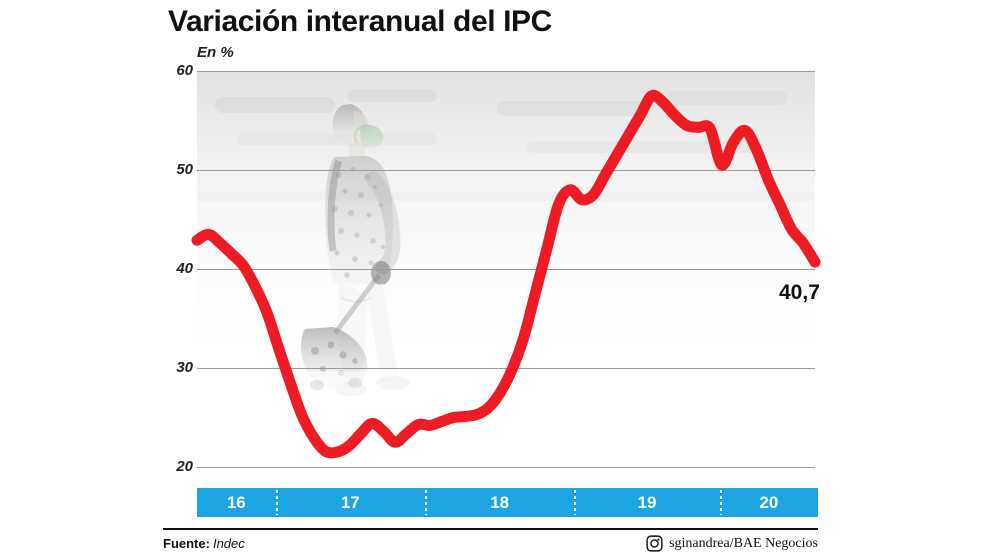  Describe the element at coordinates (215, 52) in the screenshot. I see `axis-unit-label: En %` at that location.